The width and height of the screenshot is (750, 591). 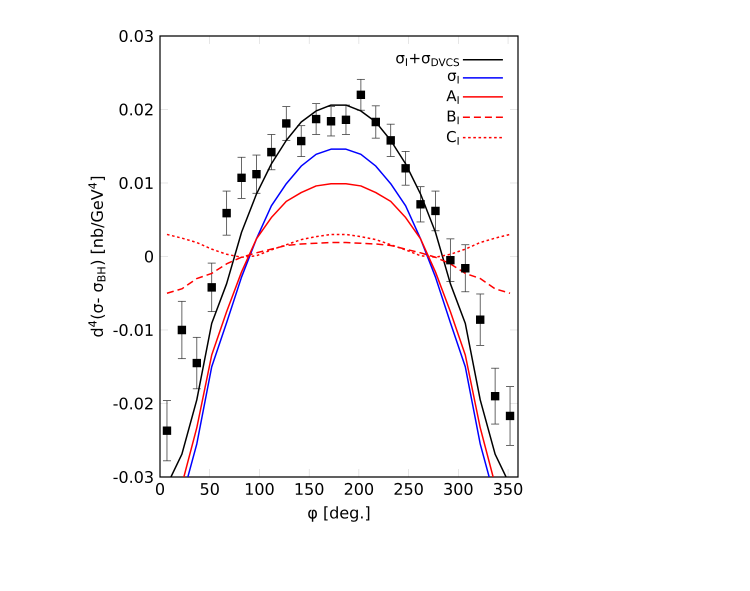 What do you see at coordinates (136, 183) in the screenshot?
I see `y-tick-label: 0.01` at bounding box center [136, 183].